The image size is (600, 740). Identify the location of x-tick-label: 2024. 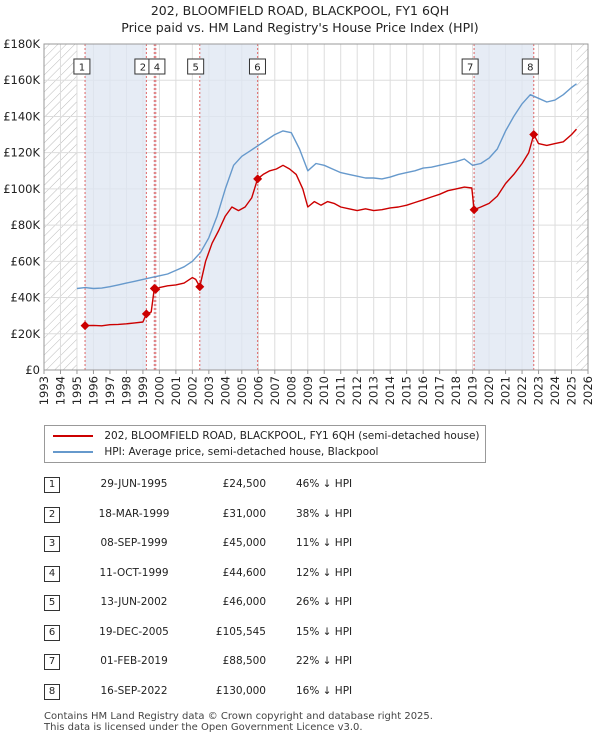
(555, 390).